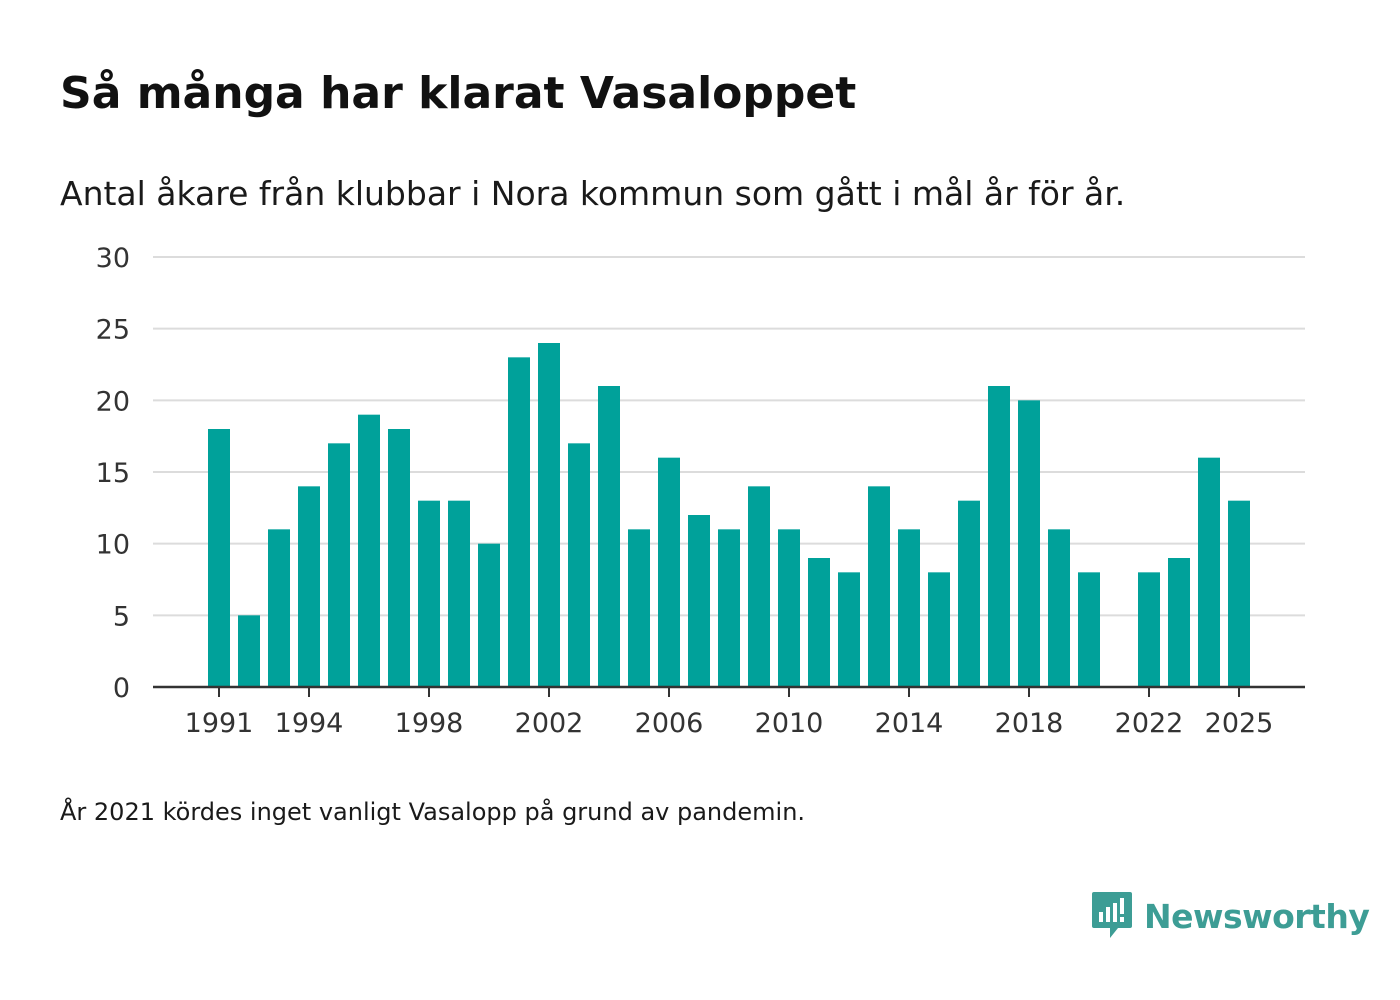 The image size is (1400, 1000). Describe the element at coordinates (669, 572) in the screenshot. I see `bar-2006` at that location.